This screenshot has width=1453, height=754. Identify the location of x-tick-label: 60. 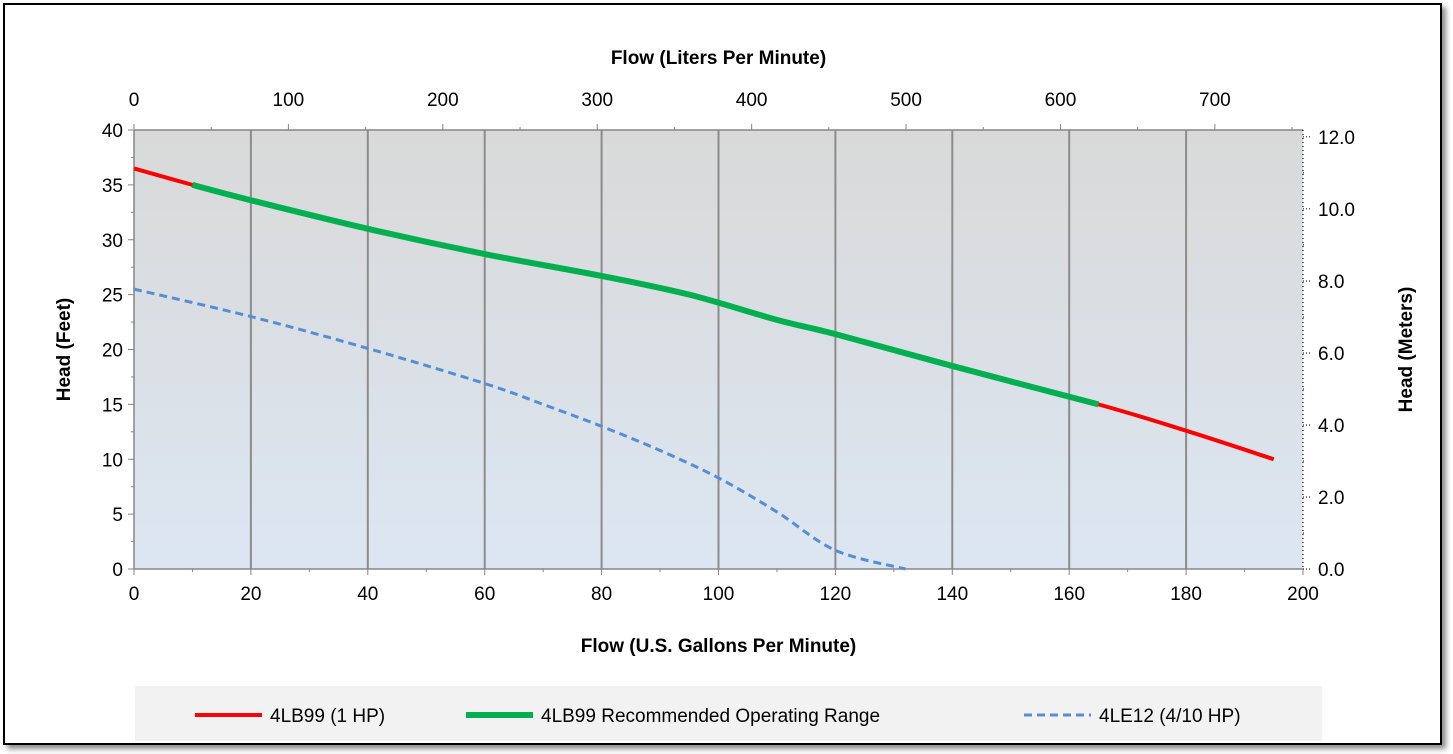
(484, 594).